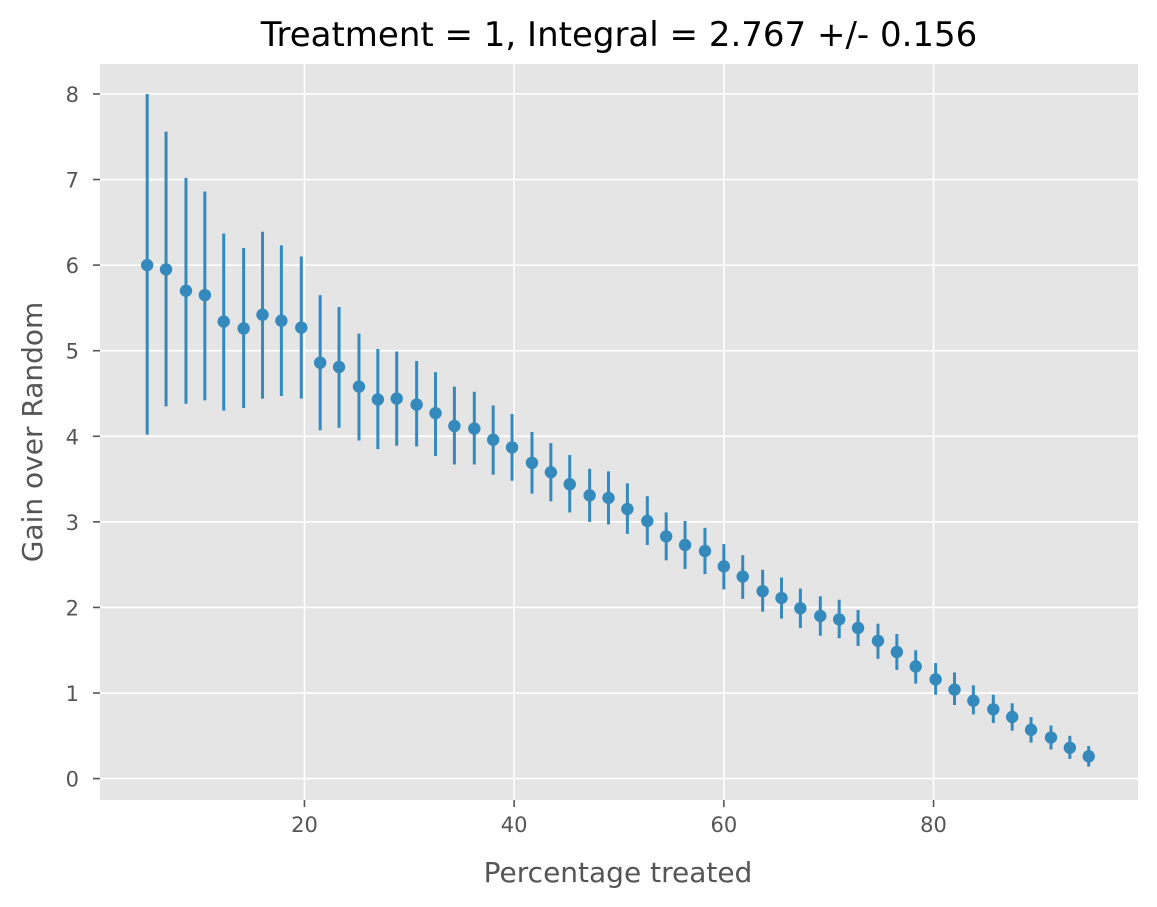 The image size is (1157, 907). I want to click on y-tick-label: 3, so click(72, 523).